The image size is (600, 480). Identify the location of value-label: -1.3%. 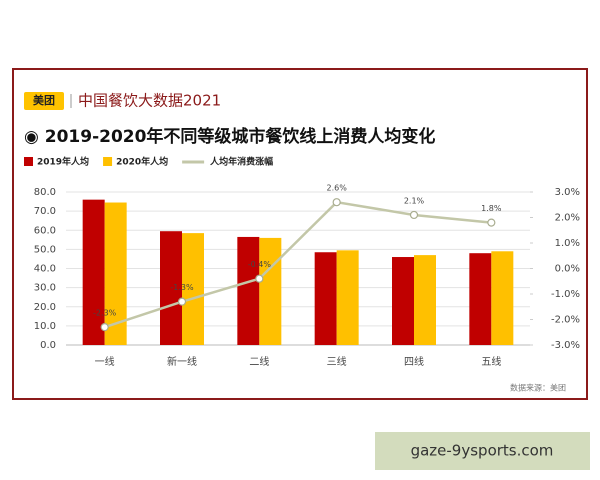
(182, 287).